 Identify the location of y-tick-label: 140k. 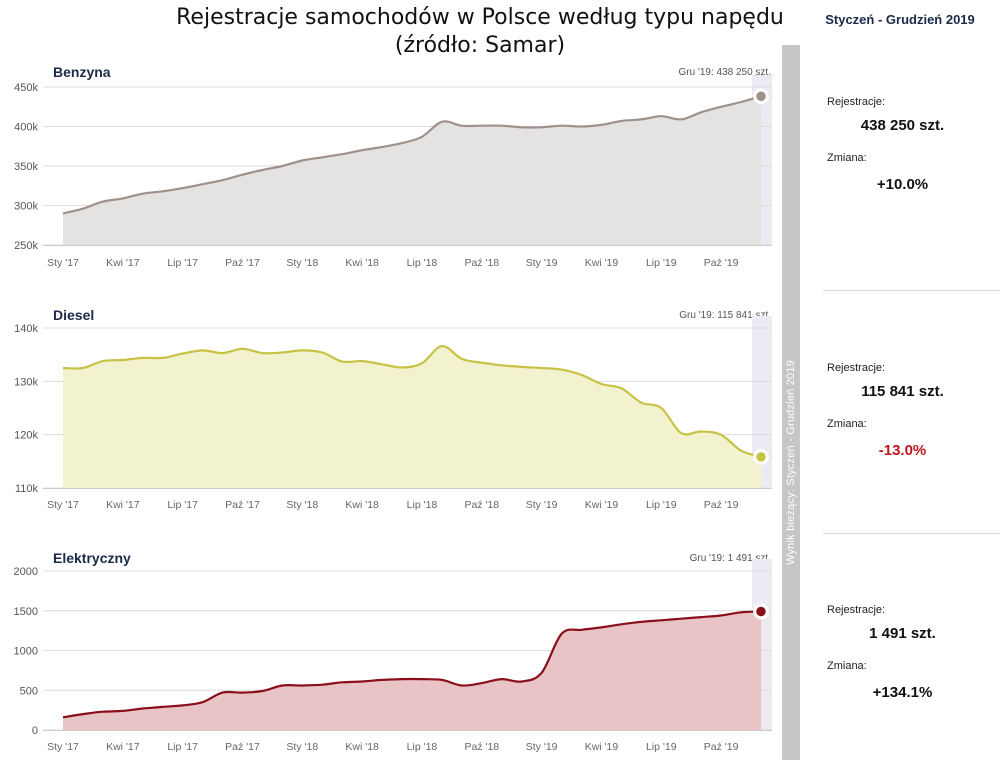
(26, 329).